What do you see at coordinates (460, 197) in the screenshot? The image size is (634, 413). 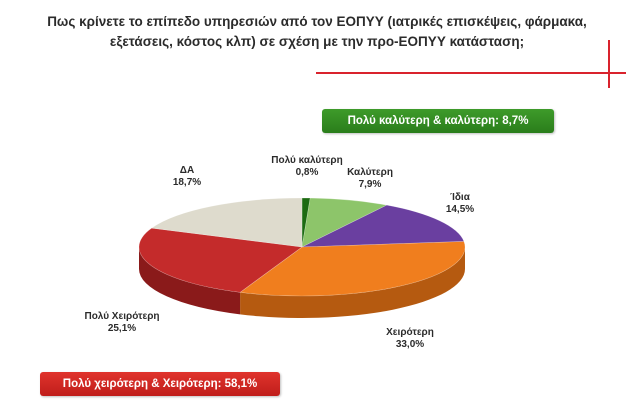 I see `label-same-name: Ίδια` at bounding box center [460, 197].